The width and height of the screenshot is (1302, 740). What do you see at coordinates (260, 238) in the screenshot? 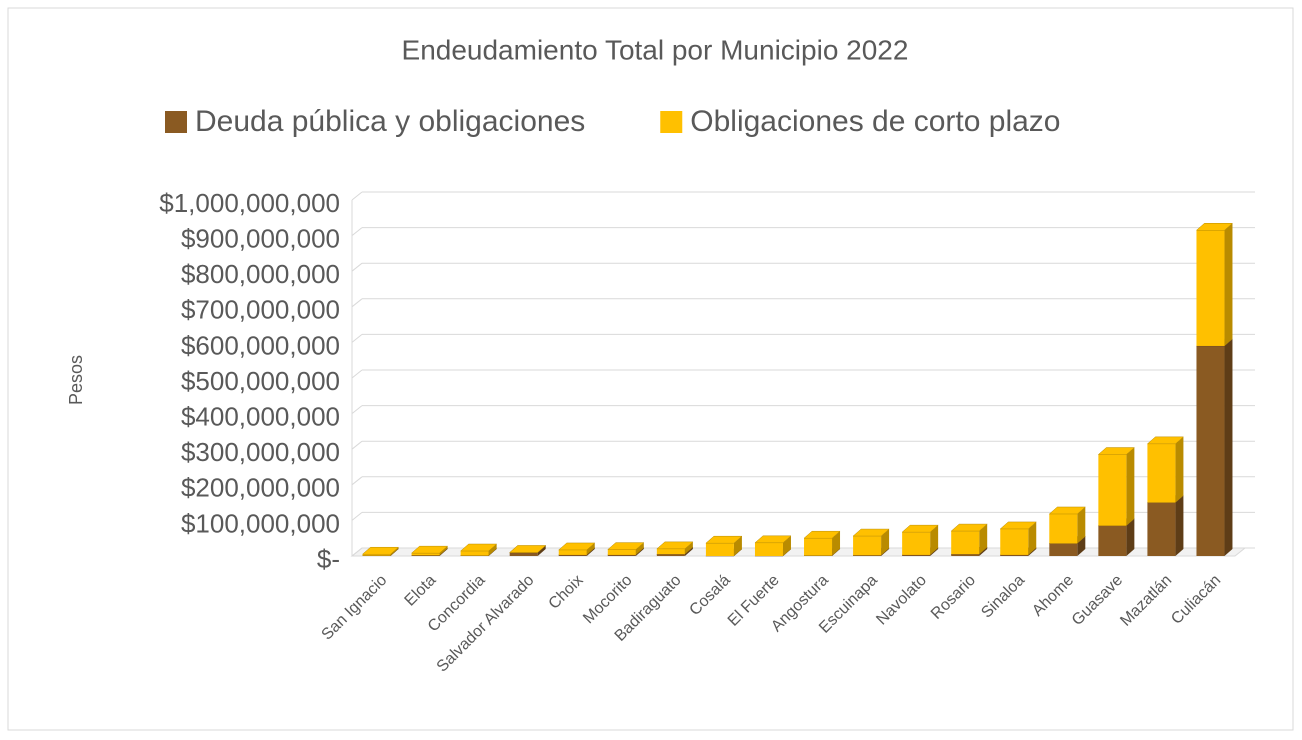
I see `y-tick-label: $900,000,000` at bounding box center [260, 238].